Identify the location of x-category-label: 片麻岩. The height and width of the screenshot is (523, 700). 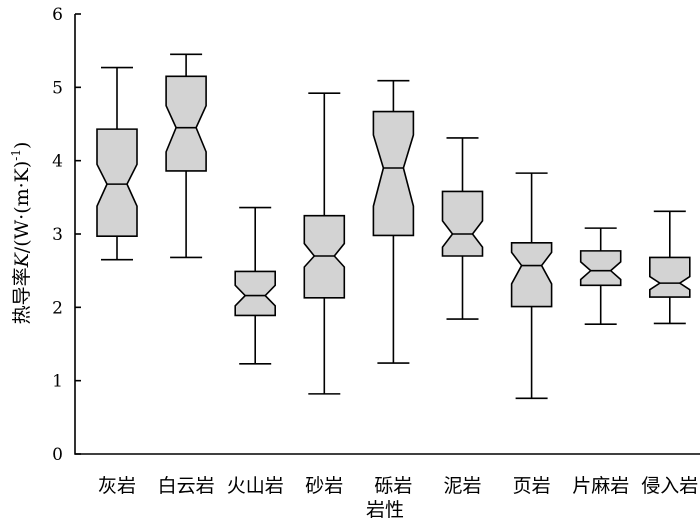
(600, 486).